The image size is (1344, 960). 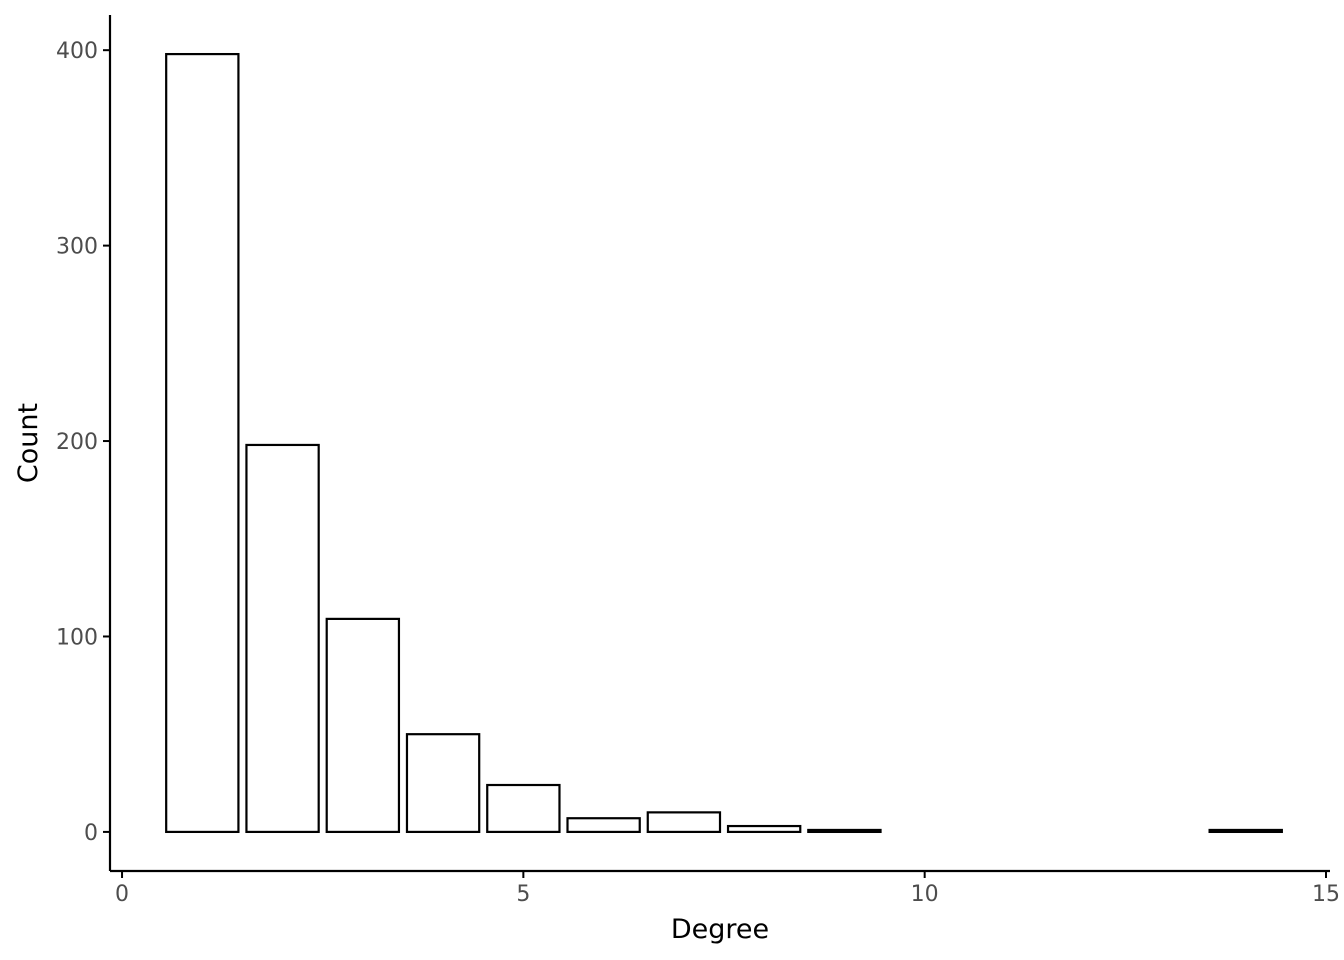 What do you see at coordinates (77, 247) in the screenshot?
I see `y-tick-label-300: 300` at bounding box center [77, 247].